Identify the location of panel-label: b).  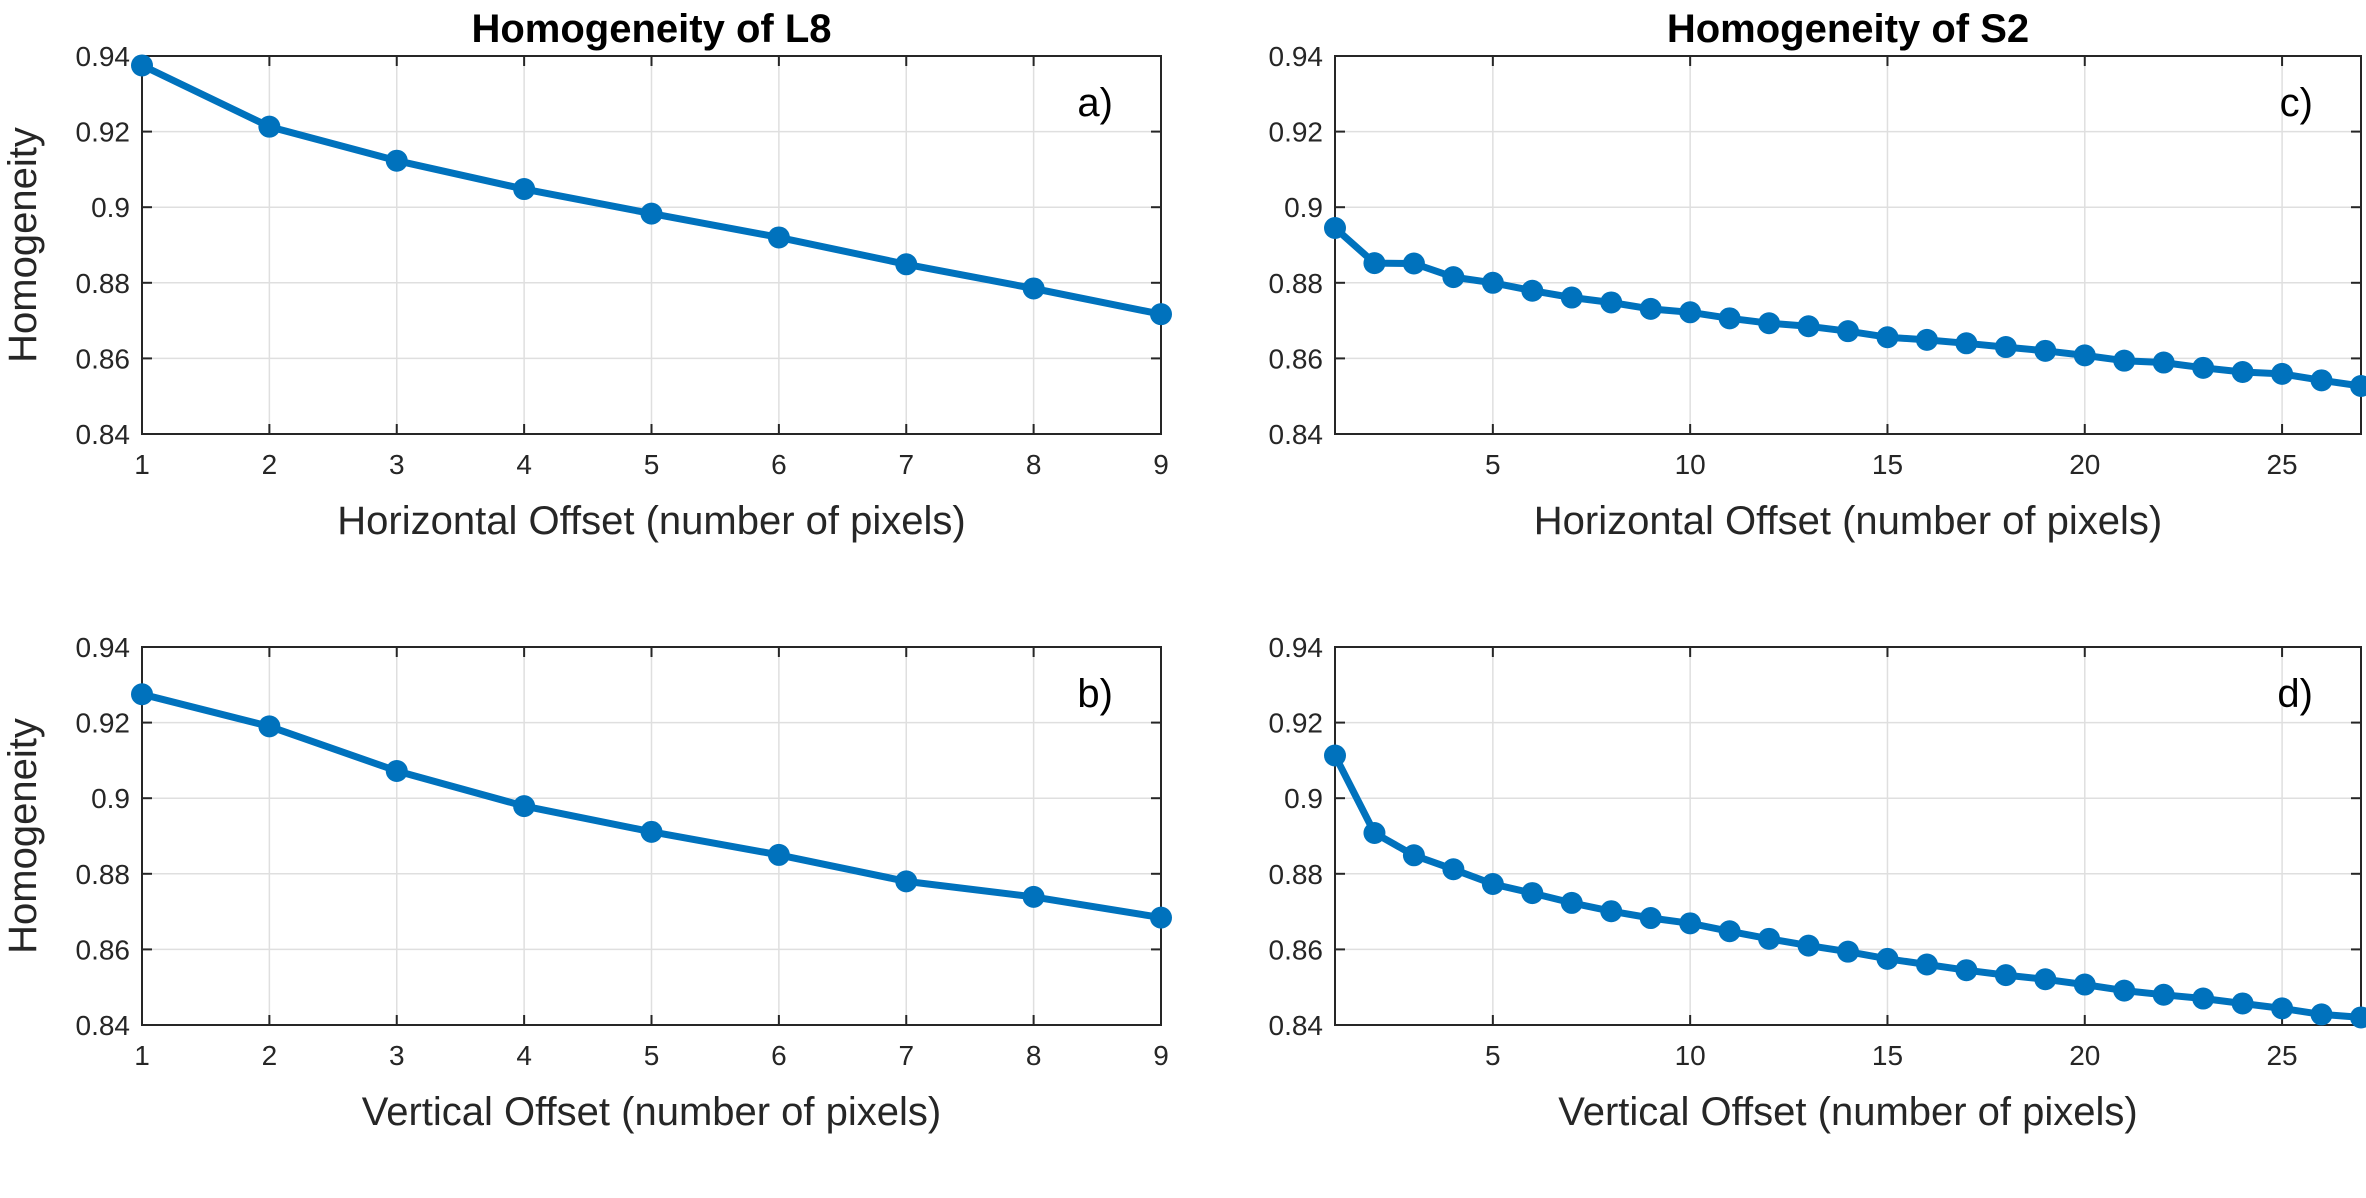
(1095, 694).